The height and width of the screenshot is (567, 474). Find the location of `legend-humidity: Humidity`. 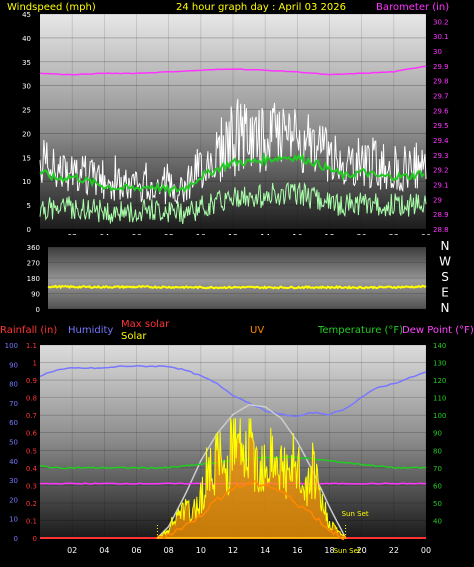

legend-humidity: Humidity is located at coordinates (90, 330).